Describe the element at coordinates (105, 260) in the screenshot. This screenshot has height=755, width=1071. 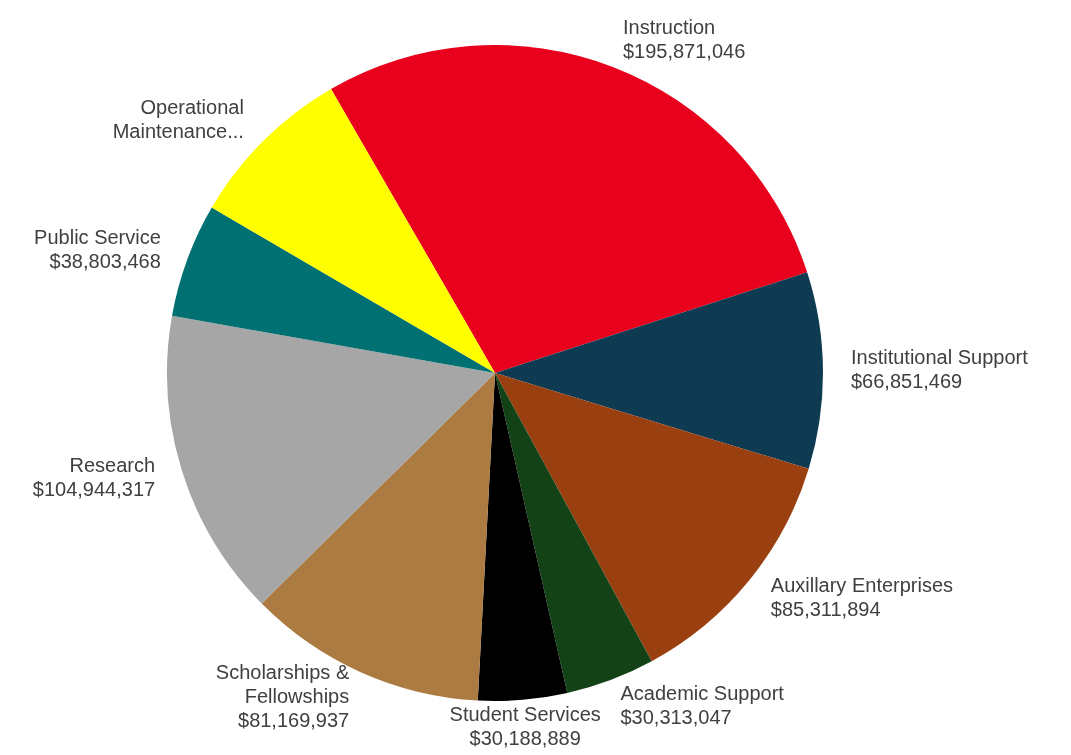
I see `data-label: $38,803,468` at that location.